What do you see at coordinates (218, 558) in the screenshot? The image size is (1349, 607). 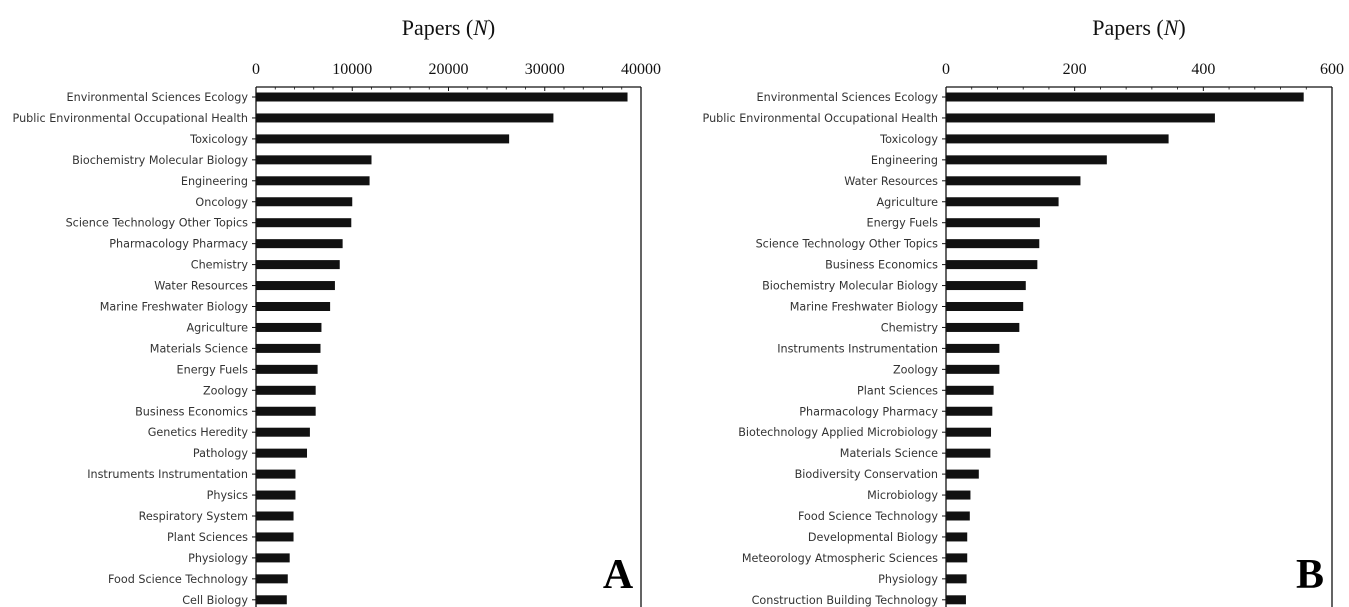 I see `category-label: Physiology` at bounding box center [218, 558].